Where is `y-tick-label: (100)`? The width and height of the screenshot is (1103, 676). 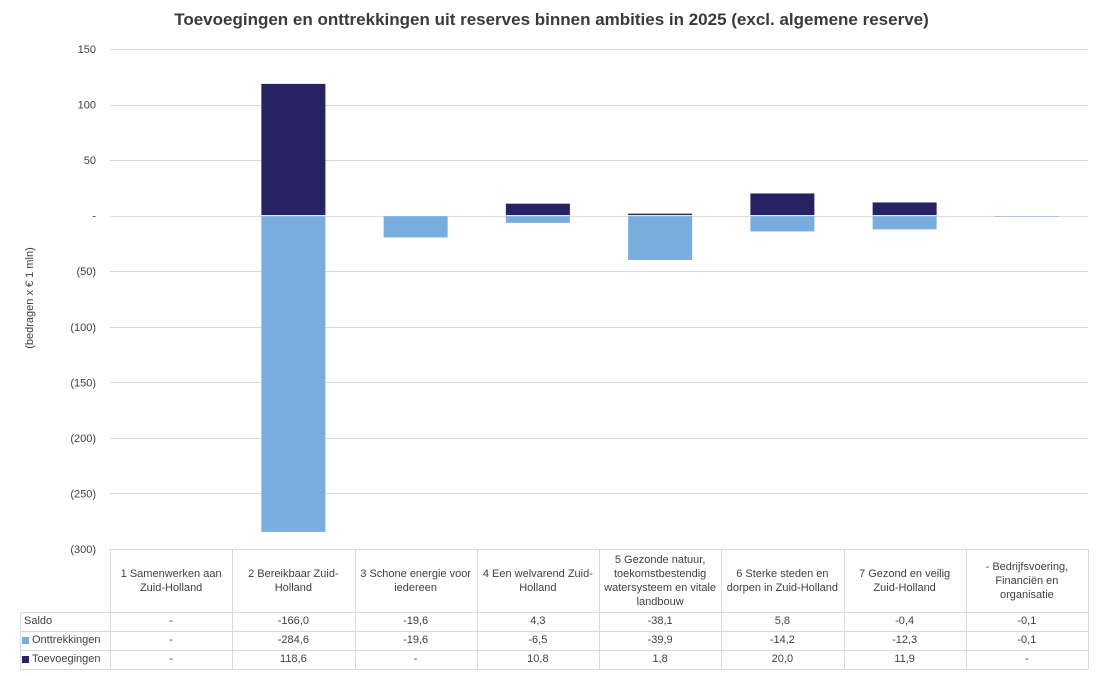
y-tick-label: (100) is located at coordinates (83, 328).